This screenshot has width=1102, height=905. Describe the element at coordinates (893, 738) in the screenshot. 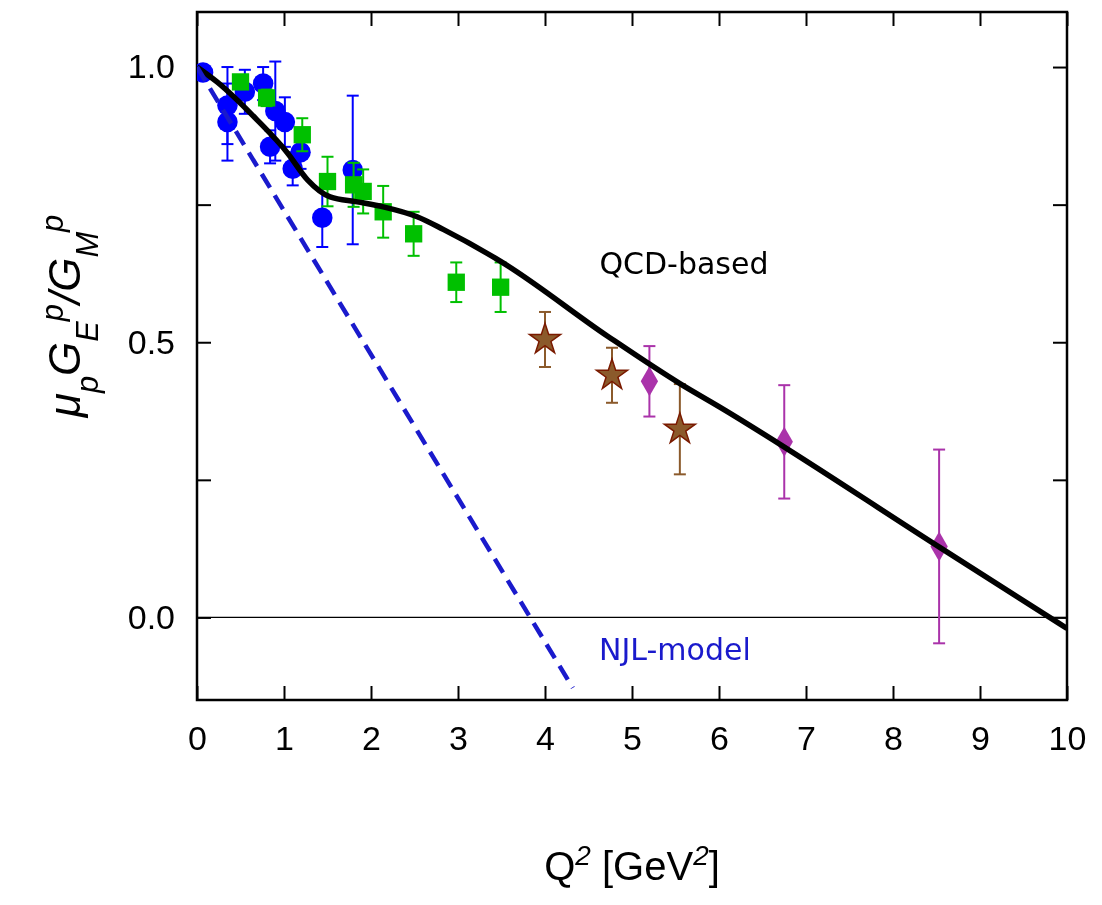

I see `x-tick-label: 8` at that location.